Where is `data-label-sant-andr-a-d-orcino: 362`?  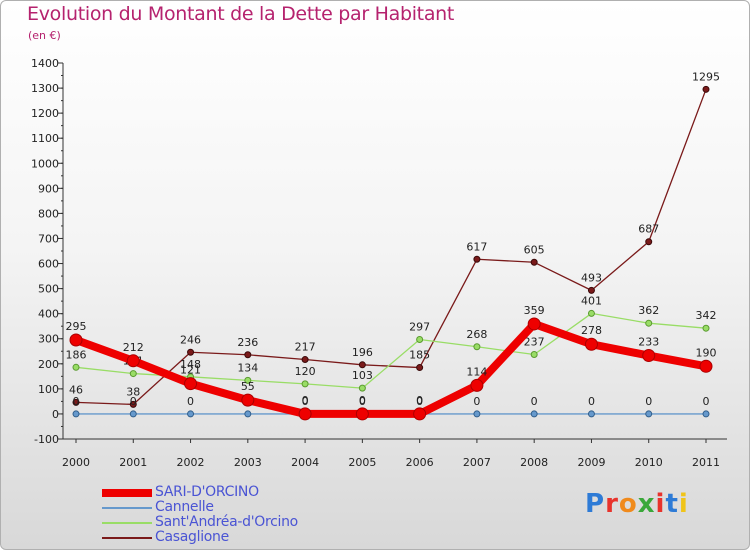 data-label-sant-andr-a-d-orcino: 362 is located at coordinates (648, 310).